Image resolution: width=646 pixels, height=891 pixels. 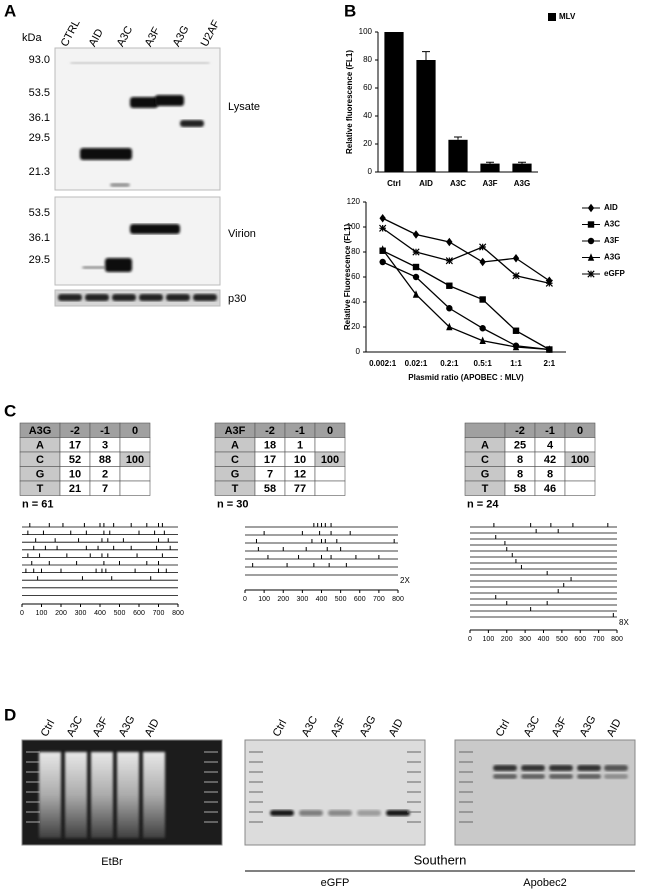 I want to click on error-bar, so click(x=458, y=138).